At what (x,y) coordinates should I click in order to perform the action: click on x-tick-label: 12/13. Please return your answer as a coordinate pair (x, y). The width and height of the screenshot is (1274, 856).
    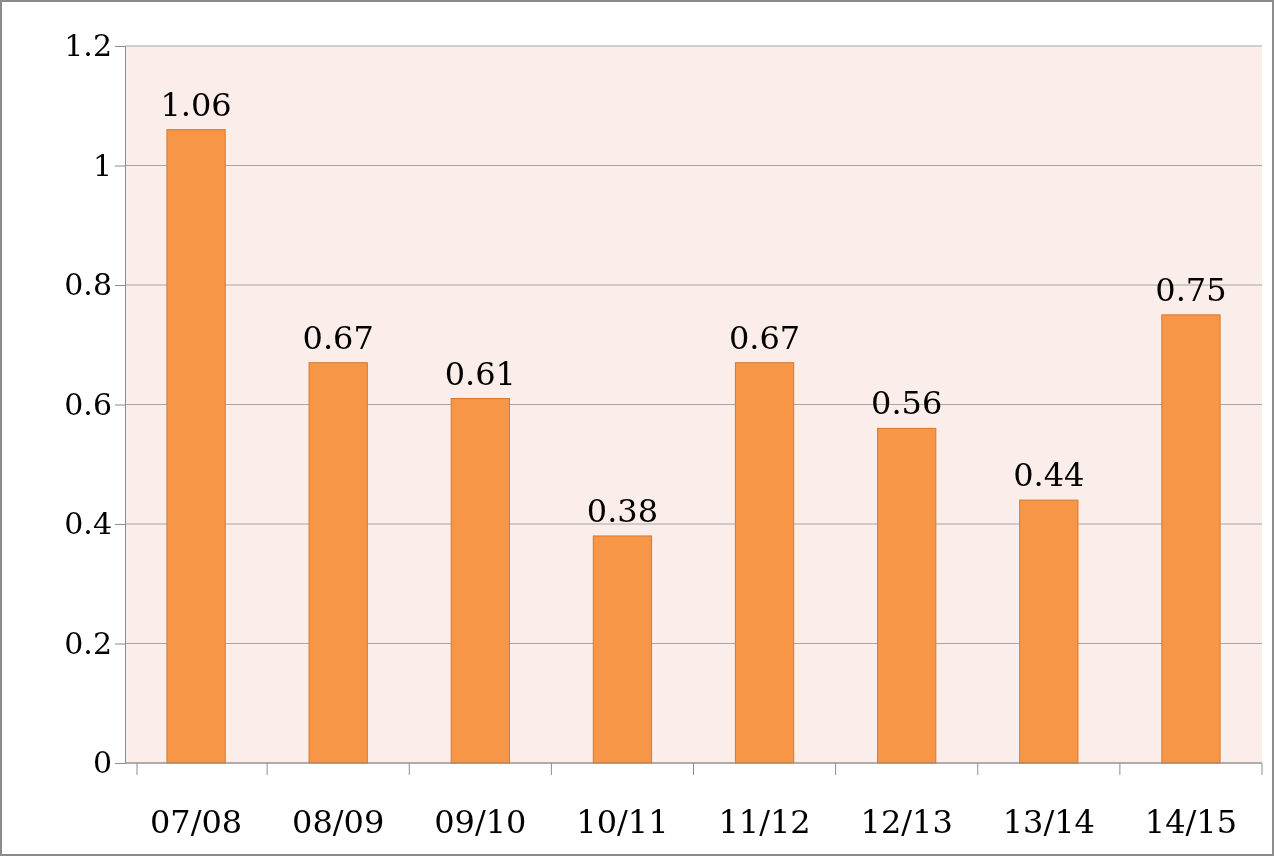
    Looking at the image, I should click on (906, 822).